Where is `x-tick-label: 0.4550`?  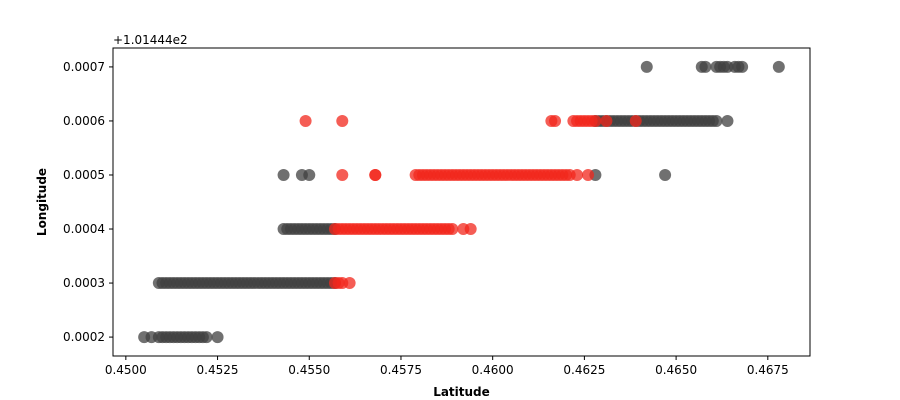 x-tick-label: 0.4550 is located at coordinates (309, 370).